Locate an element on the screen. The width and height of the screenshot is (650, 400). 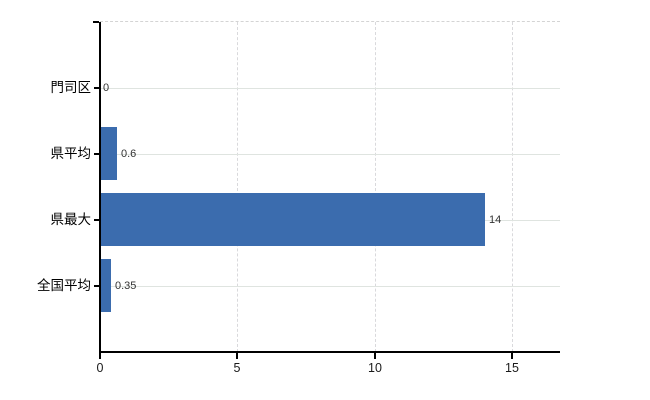
category-label: 県平均 is located at coordinates (71, 153).